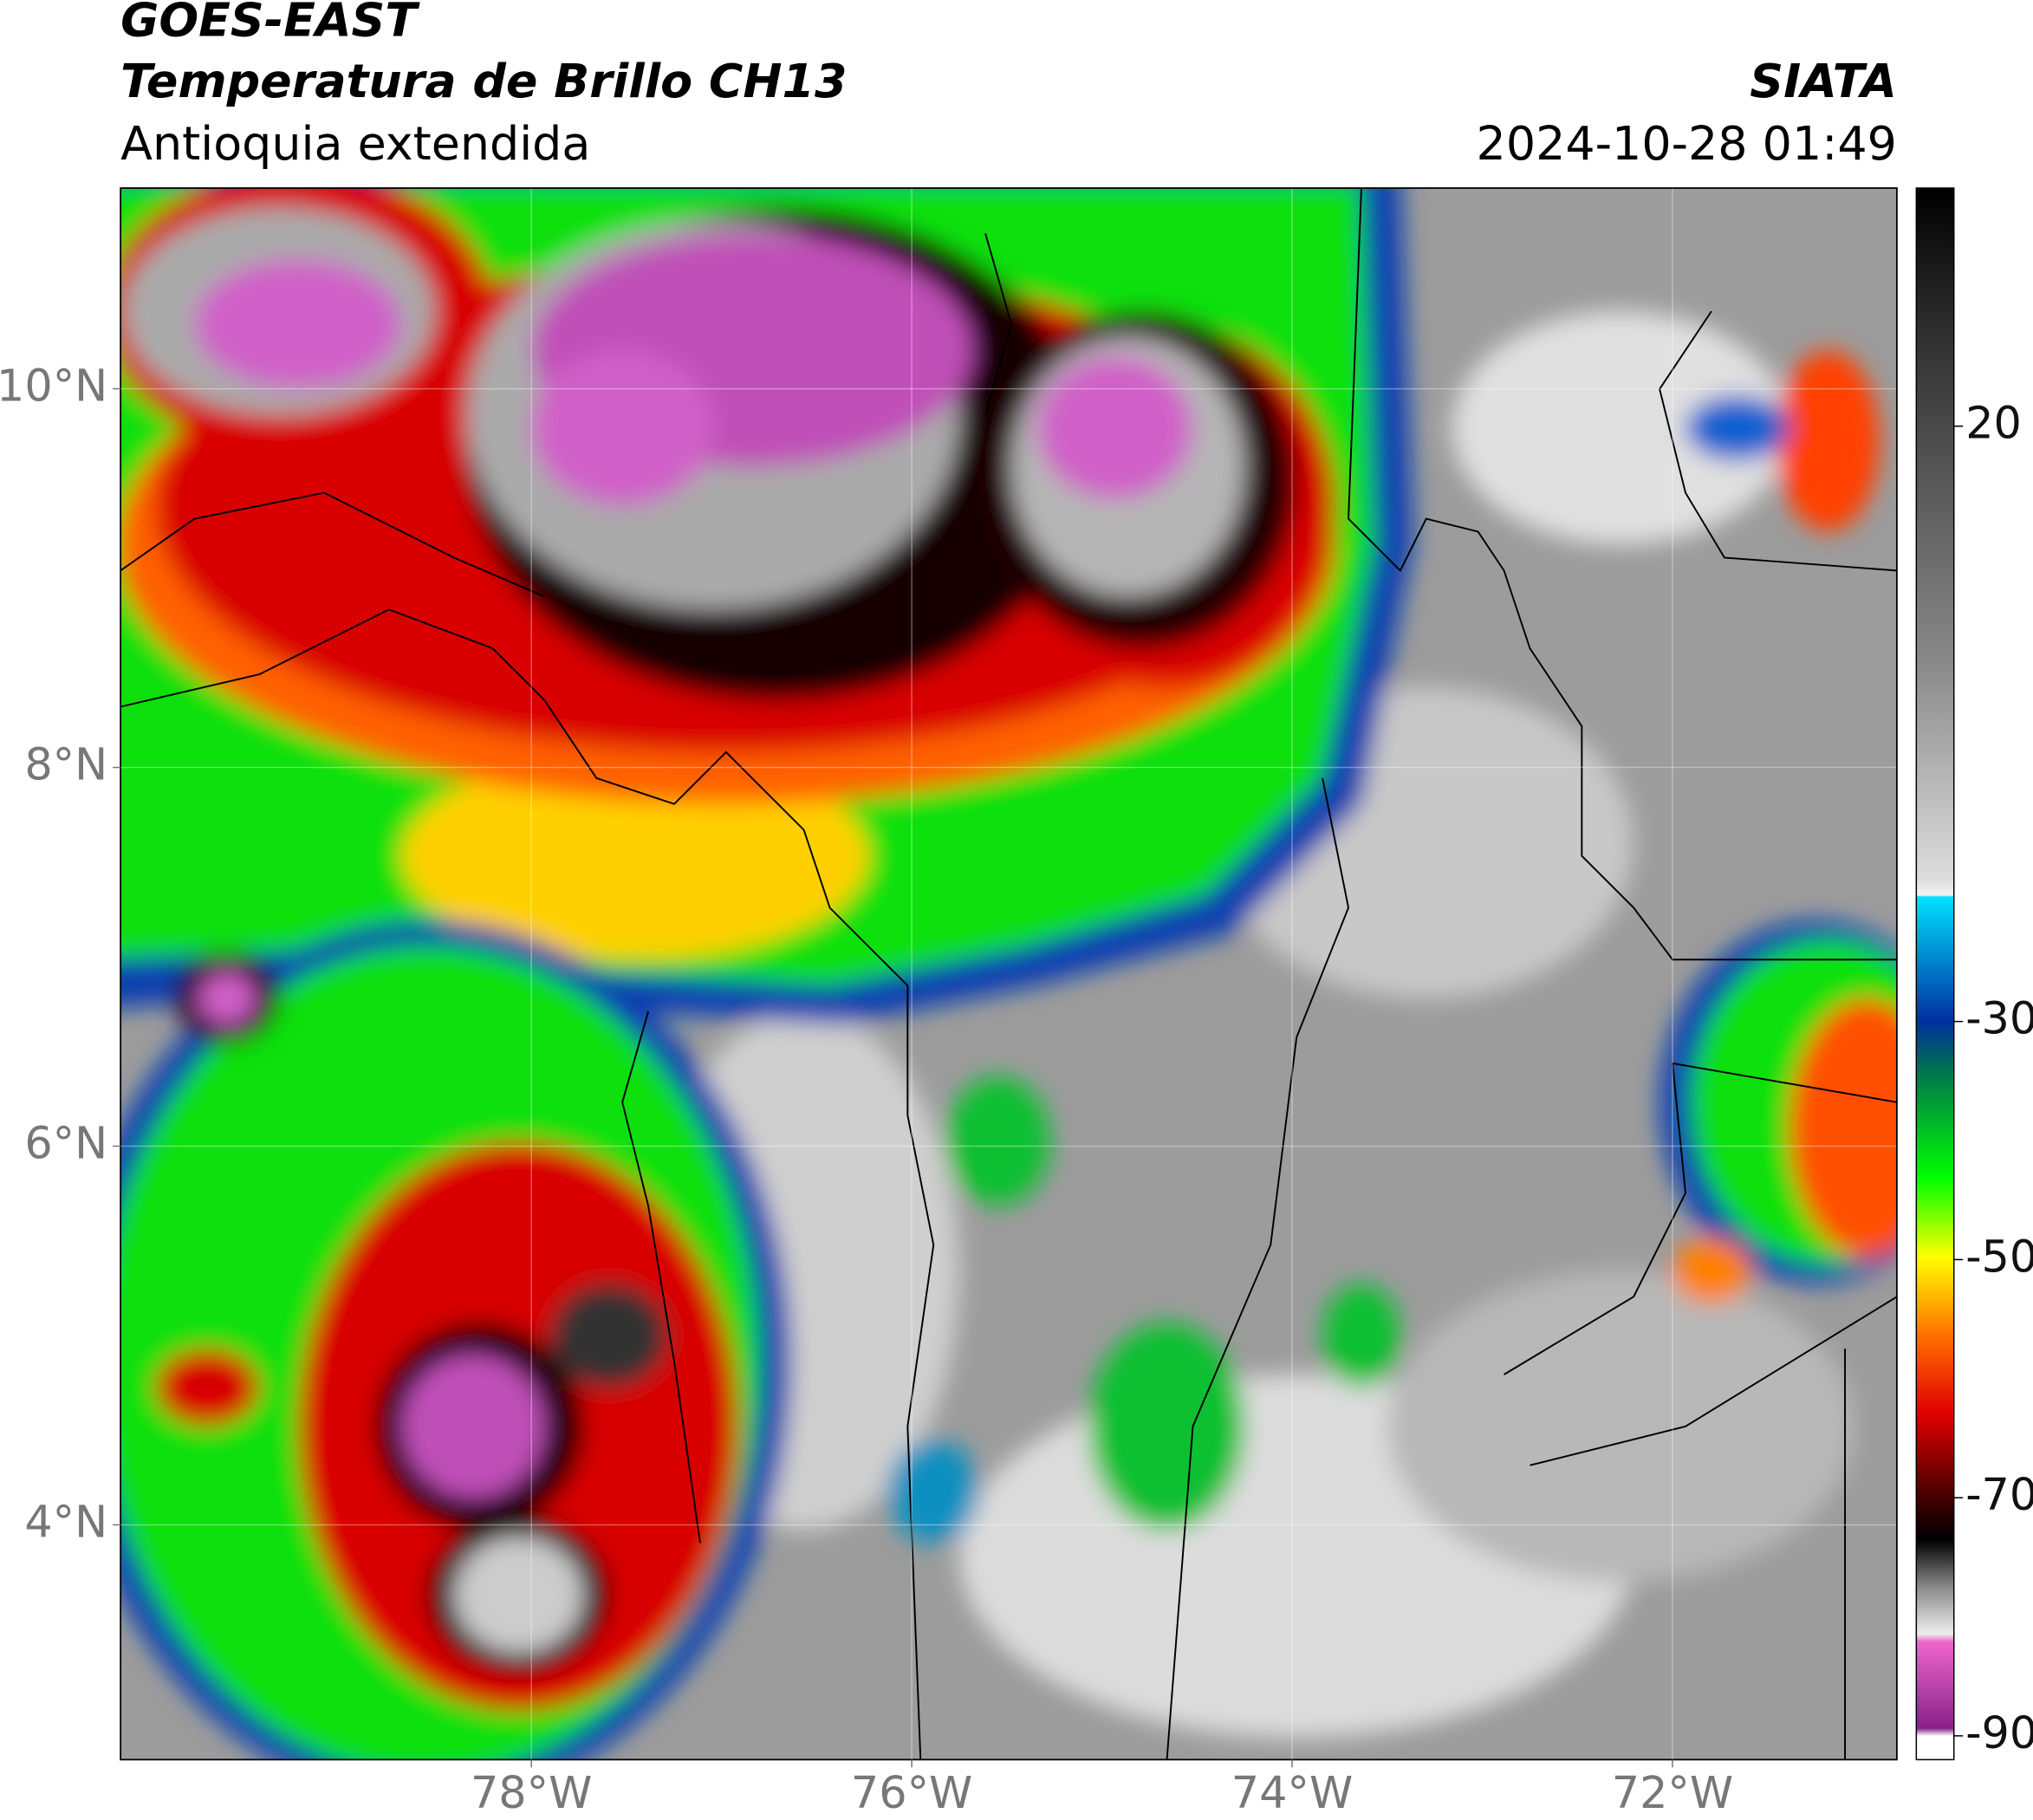 The height and width of the screenshot is (1820, 2033). I want to click on lon-tick-label: 76°W, so click(911, 1792).